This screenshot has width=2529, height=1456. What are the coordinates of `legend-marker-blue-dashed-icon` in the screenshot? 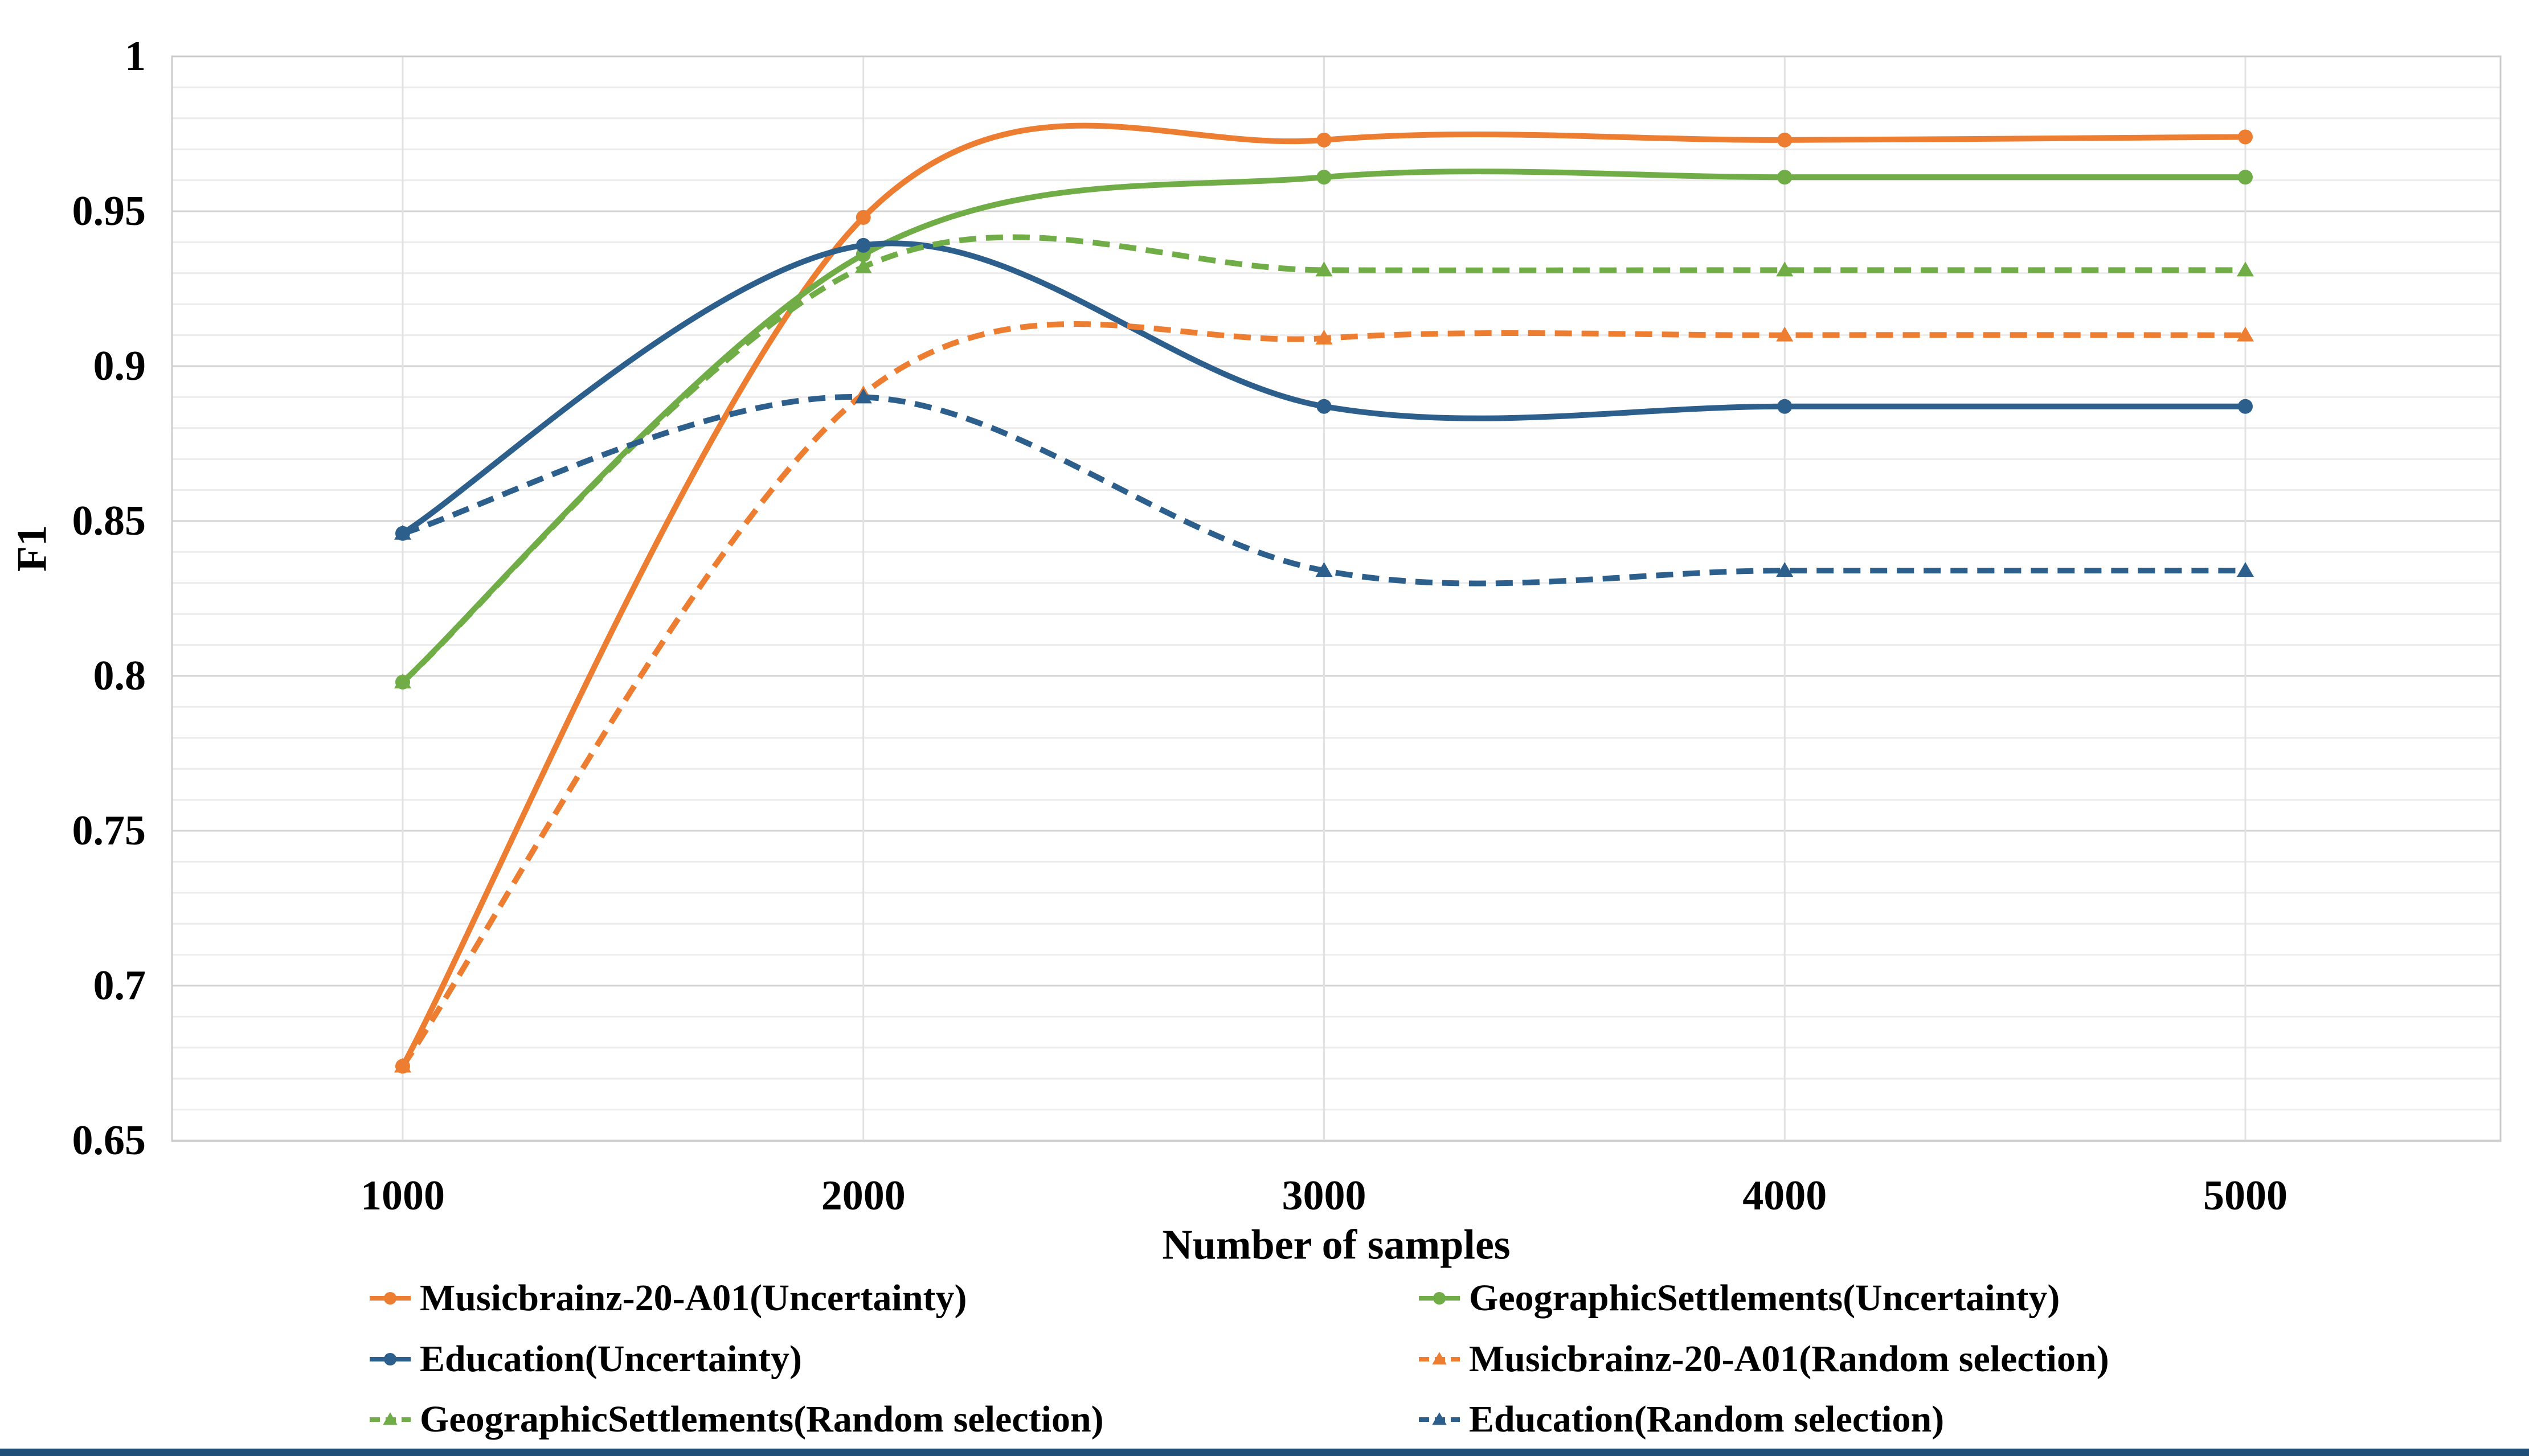 It's located at (1439, 1419).